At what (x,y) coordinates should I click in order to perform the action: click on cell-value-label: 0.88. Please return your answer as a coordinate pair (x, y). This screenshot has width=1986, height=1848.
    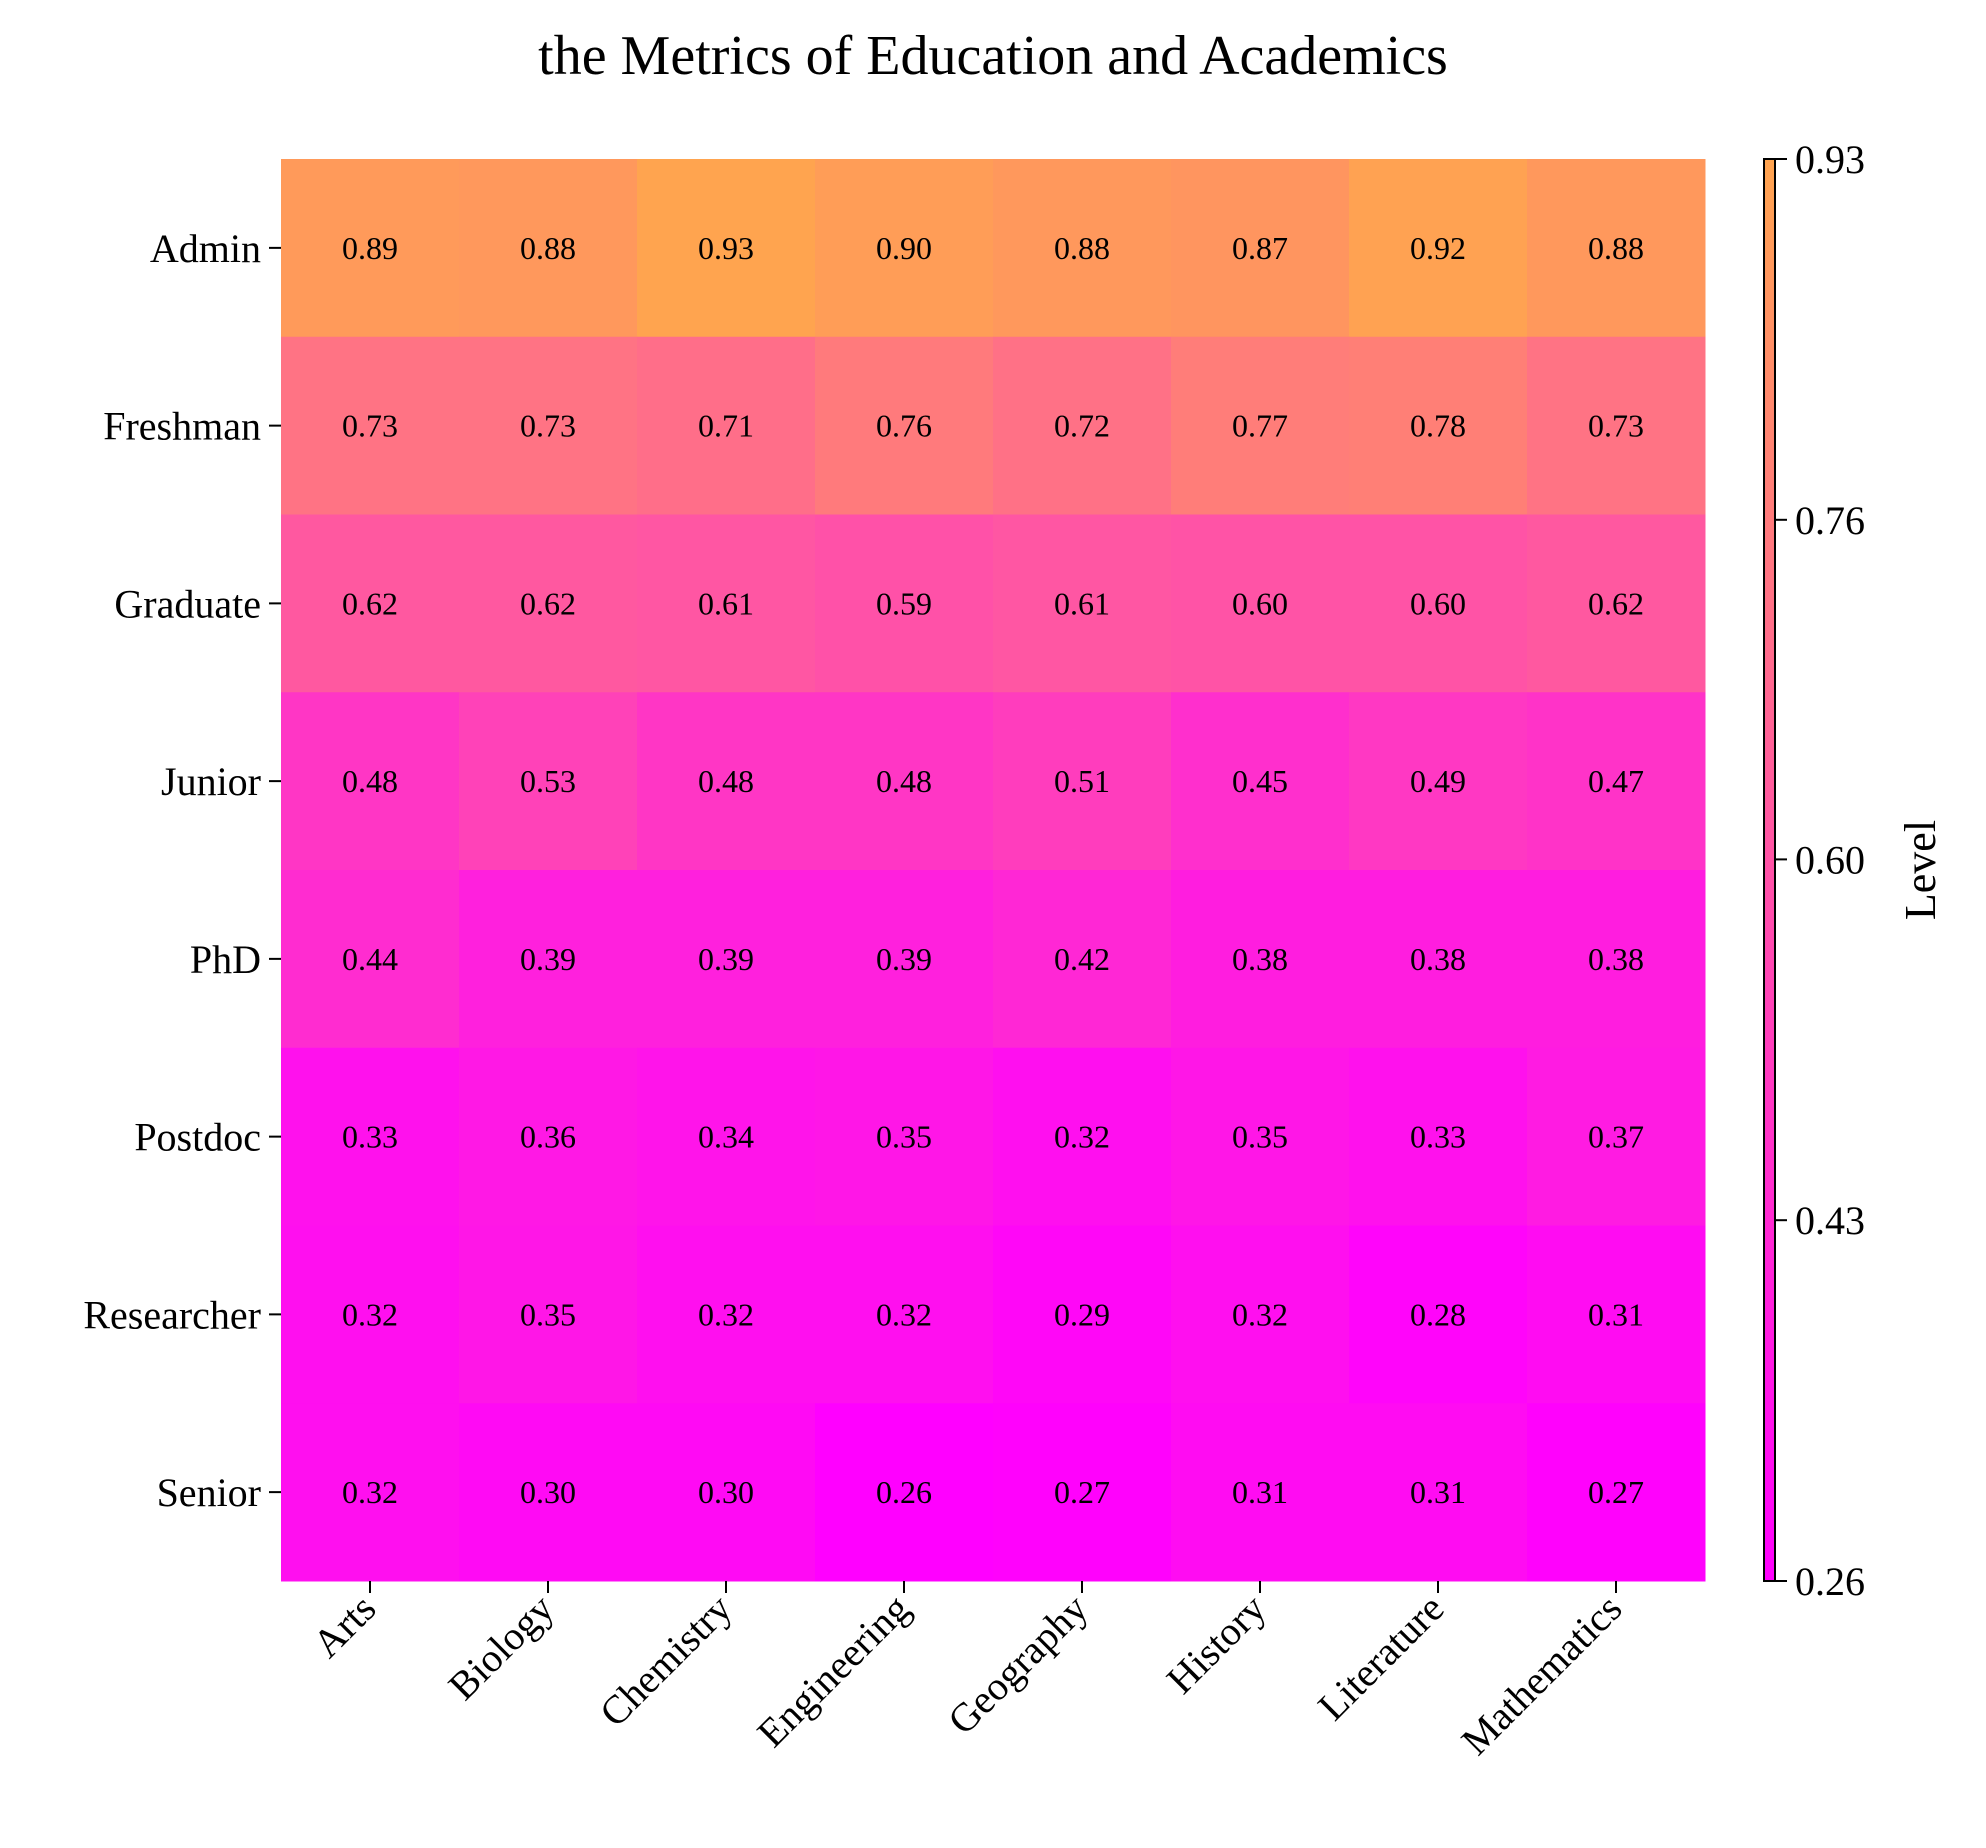
    Looking at the image, I should click on (1082, 248).